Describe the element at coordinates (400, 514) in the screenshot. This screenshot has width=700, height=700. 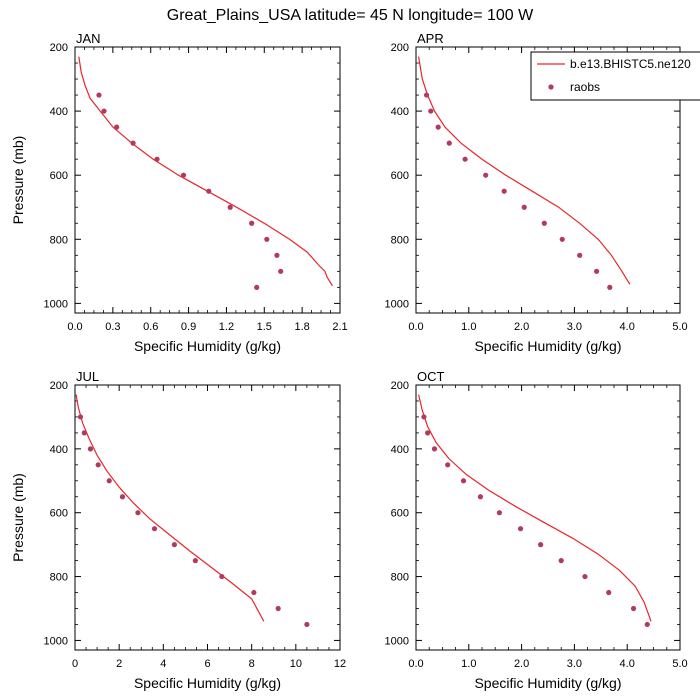
I see `y-tick-label-oct-2: 600` at that location.